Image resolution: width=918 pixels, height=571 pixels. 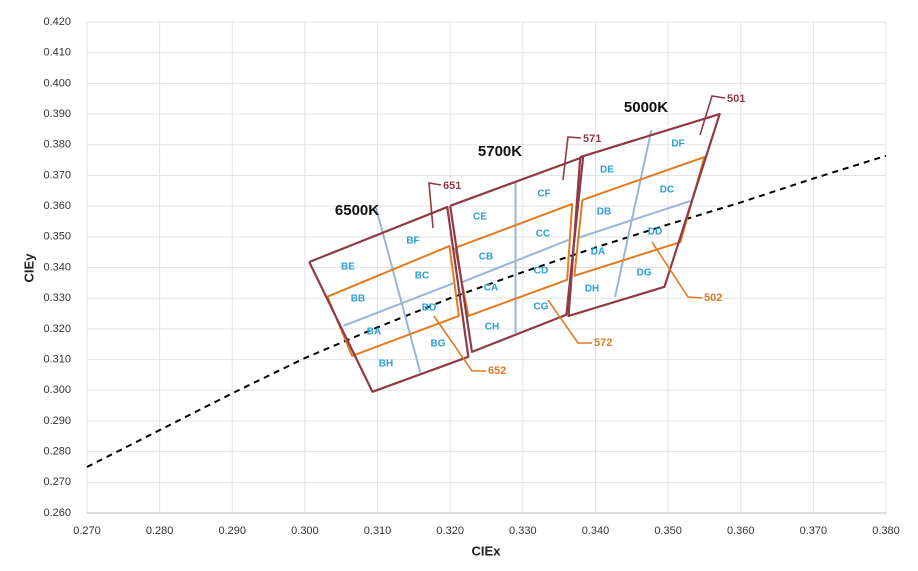 What do you see at coordinates (646, 107) in the screenshot?
I see `cct-label: 5000K` at bounding box center [646, 107].